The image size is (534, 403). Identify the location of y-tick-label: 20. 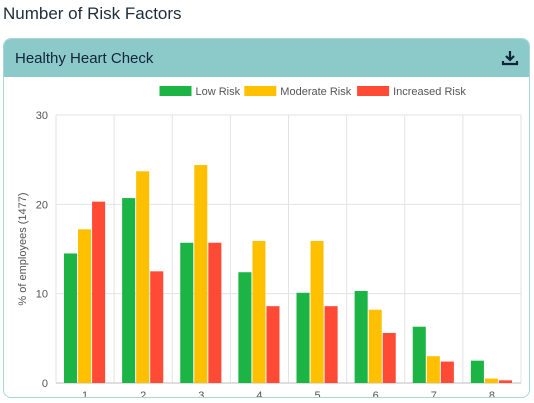
(42, 205).